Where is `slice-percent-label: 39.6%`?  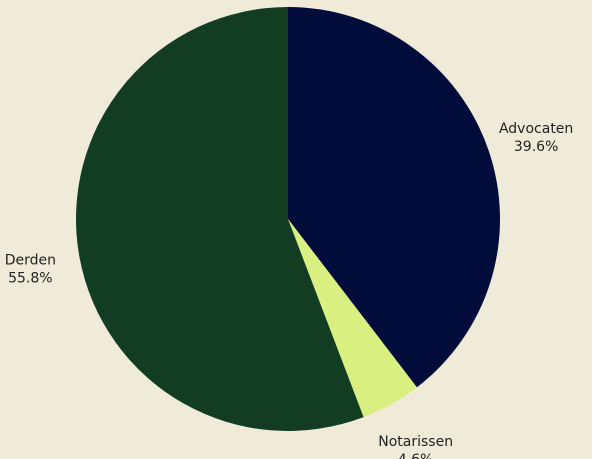 slice-percent-label: 39.6% is located at coordinates (536, 147).